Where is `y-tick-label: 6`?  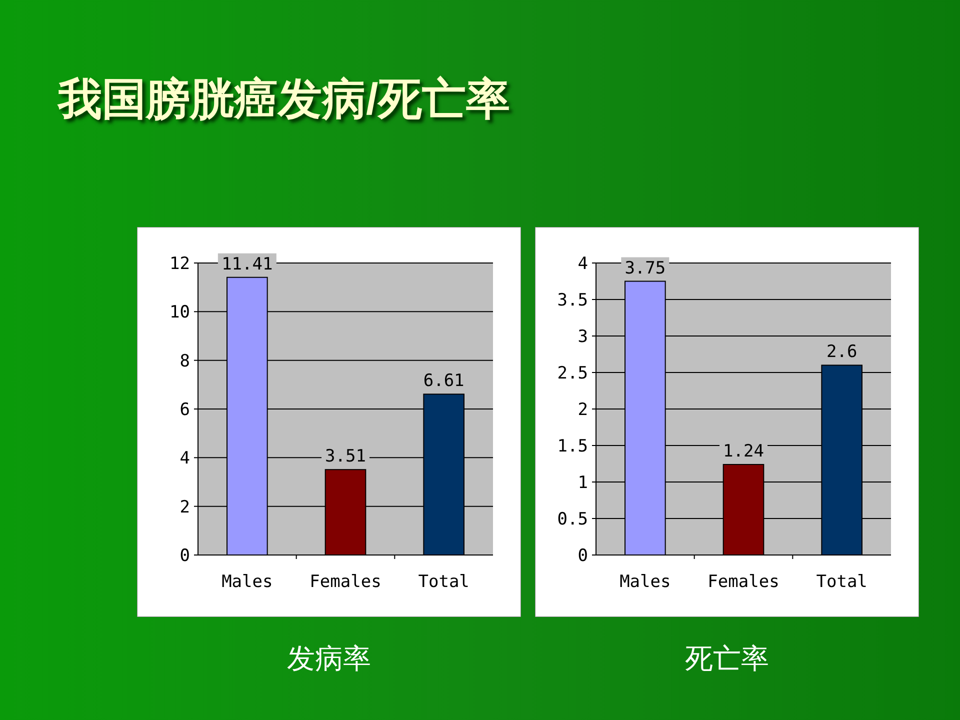
y-tick-label: 6 is located at coordinates (185, 410).